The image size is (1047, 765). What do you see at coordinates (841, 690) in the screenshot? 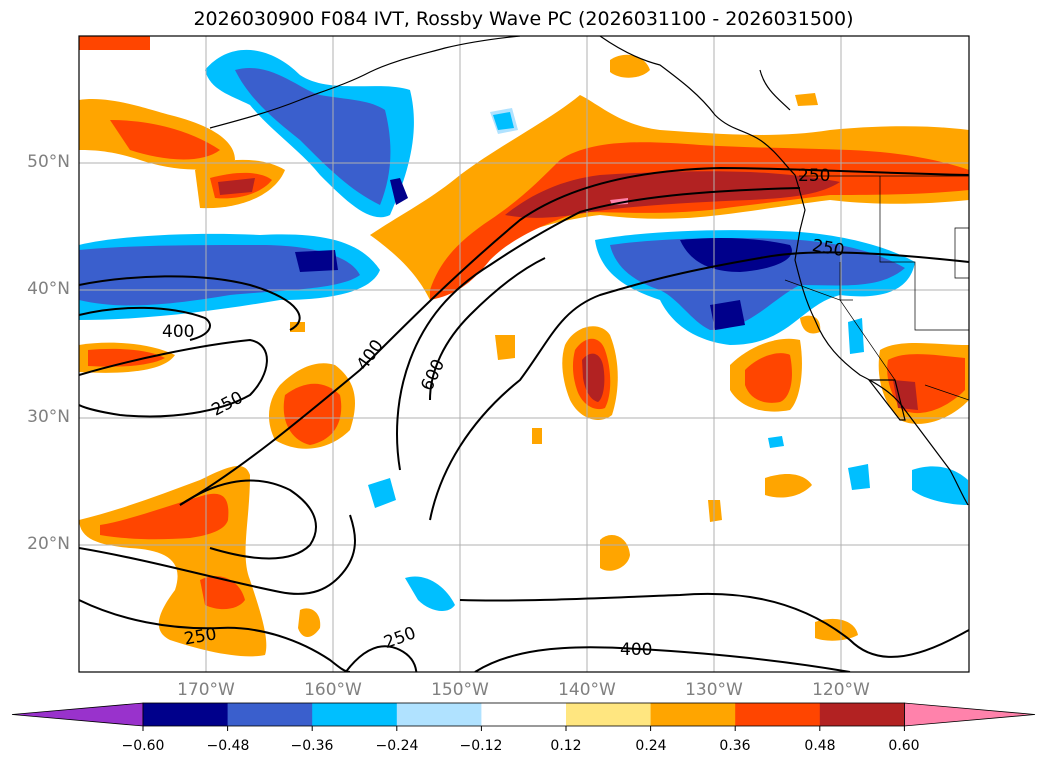
I see `lon-label: 120°W` at bounding box center [841, 690].